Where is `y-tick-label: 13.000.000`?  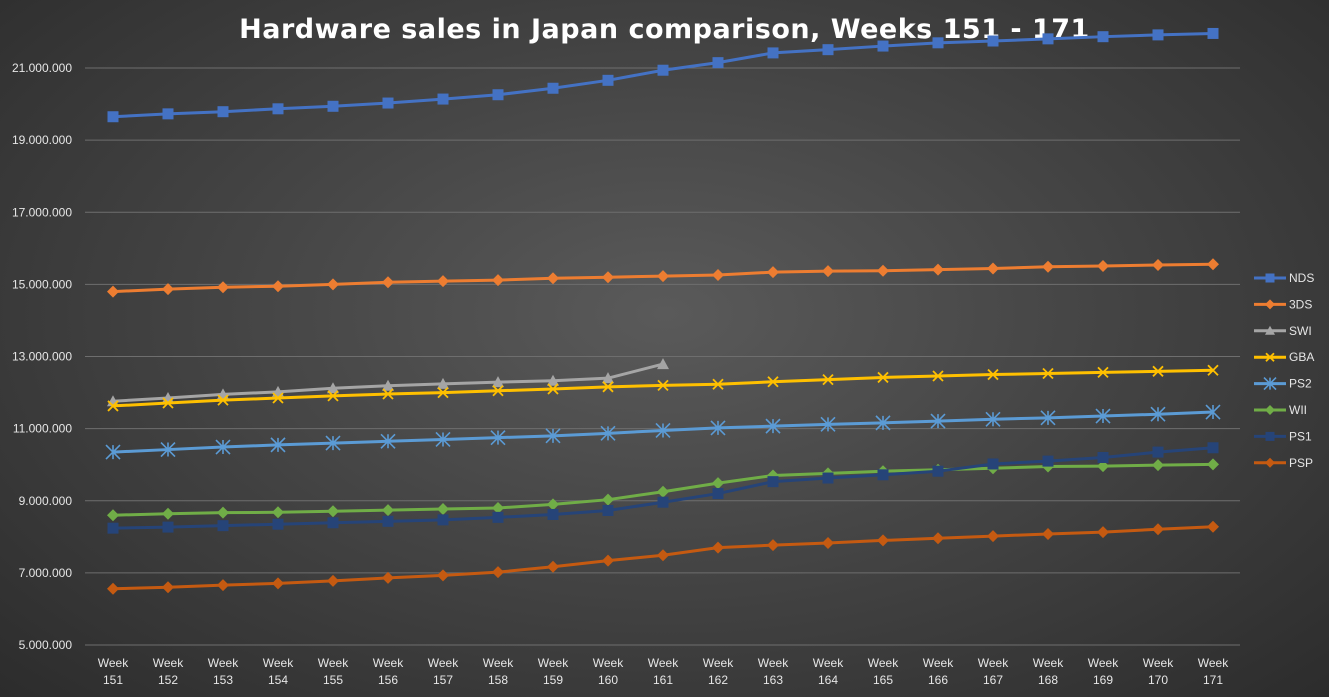 y-tick-label: 13.000.000 is located at coordinates (42, 357).